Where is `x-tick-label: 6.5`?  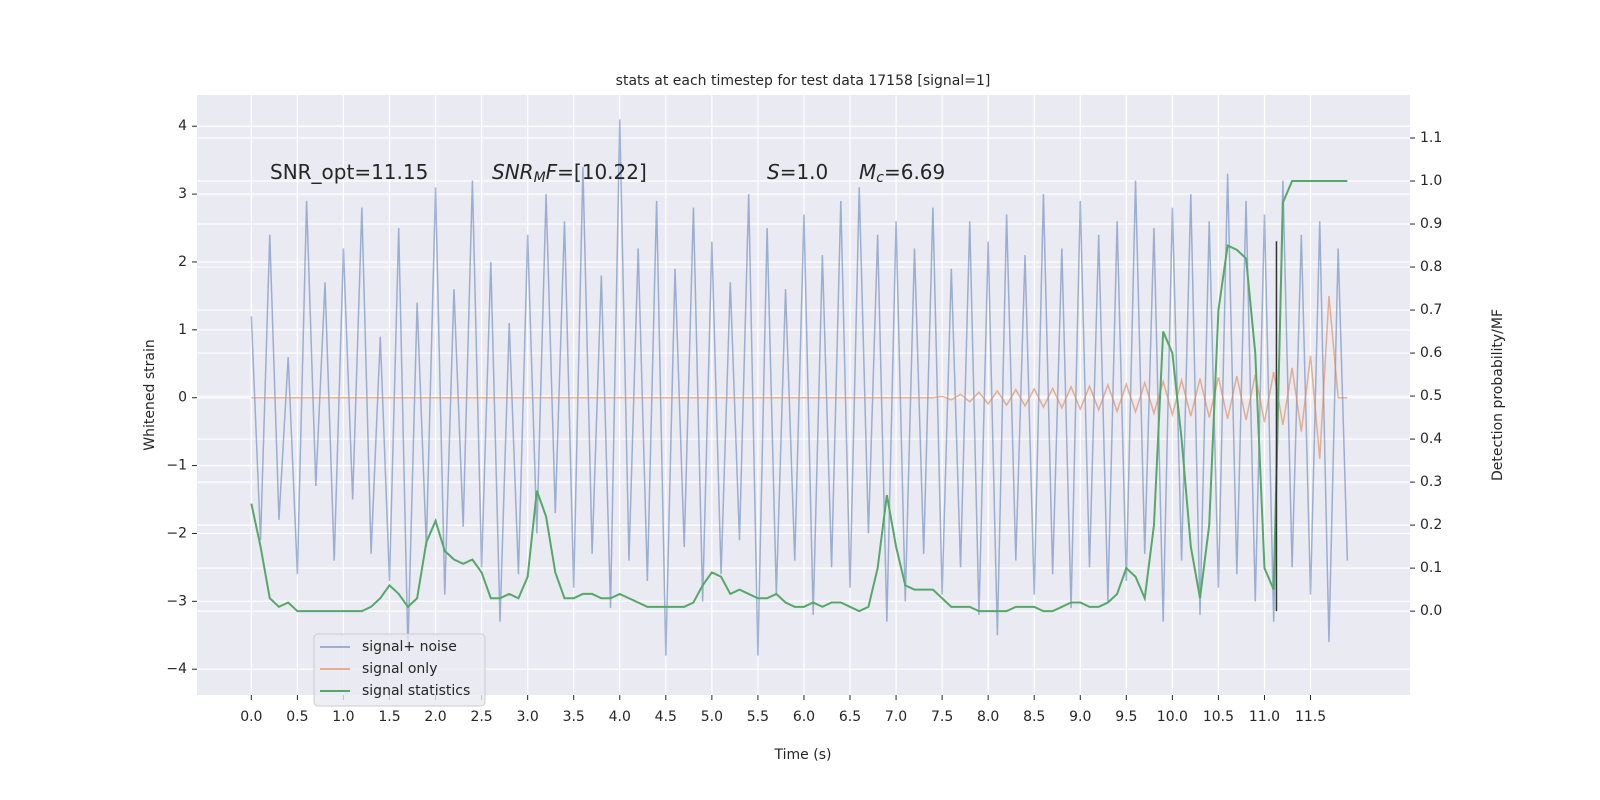
x-tick-label: 6.5 is located at coordinates (850, 717).